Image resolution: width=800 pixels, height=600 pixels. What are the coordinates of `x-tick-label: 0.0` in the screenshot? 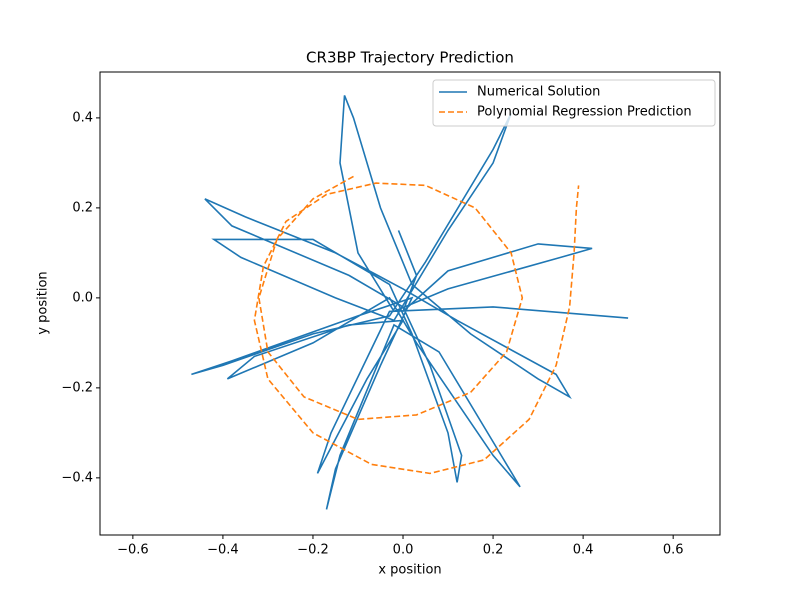 It's located at (403, 550).